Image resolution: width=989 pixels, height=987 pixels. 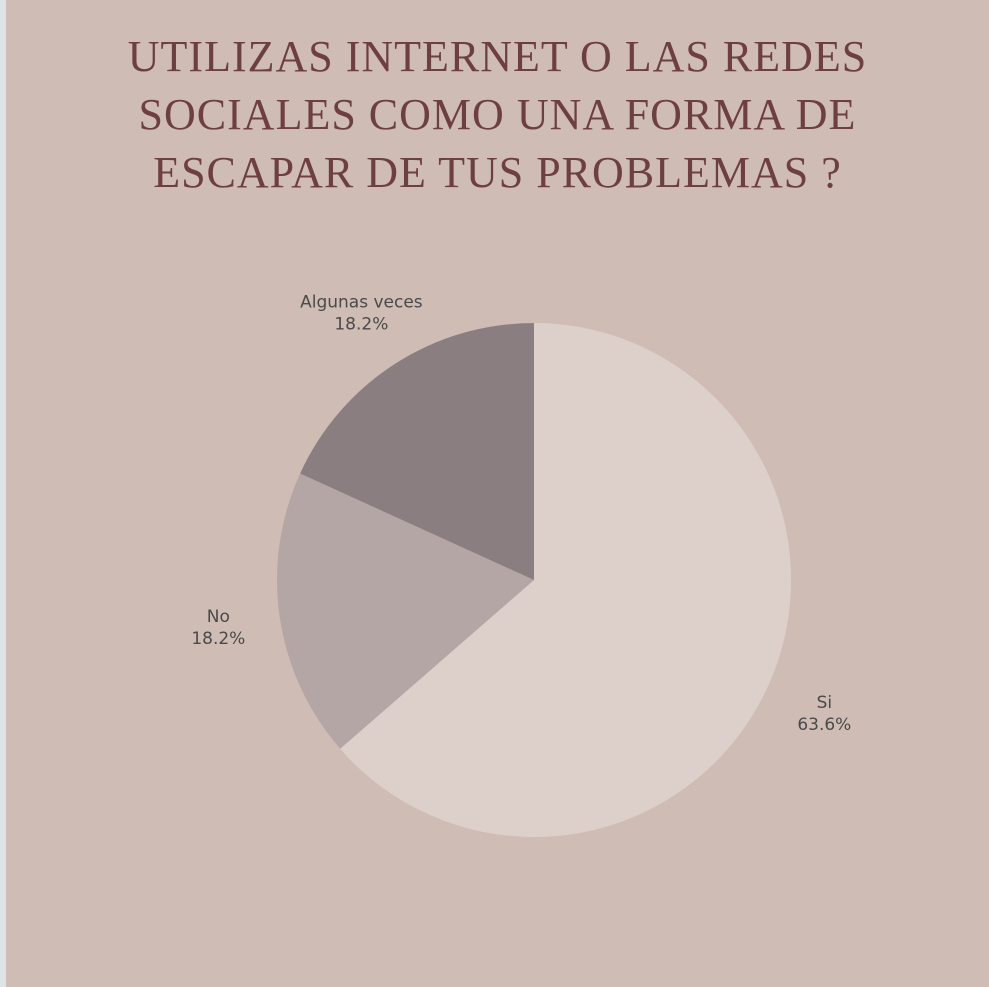 I want to click on slice-label-name: Algunas veces, so click(x=361, y=303).